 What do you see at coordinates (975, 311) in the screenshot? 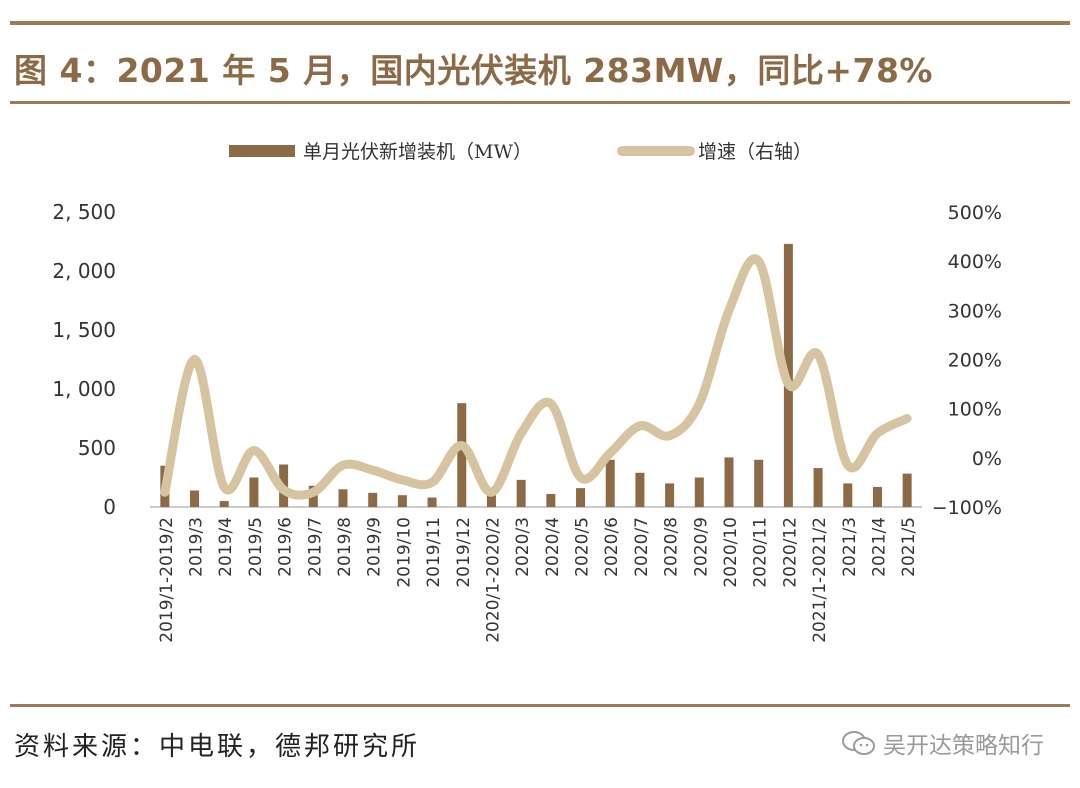
I see `right-tick-label: 300%` at bounding box center [975, 311].